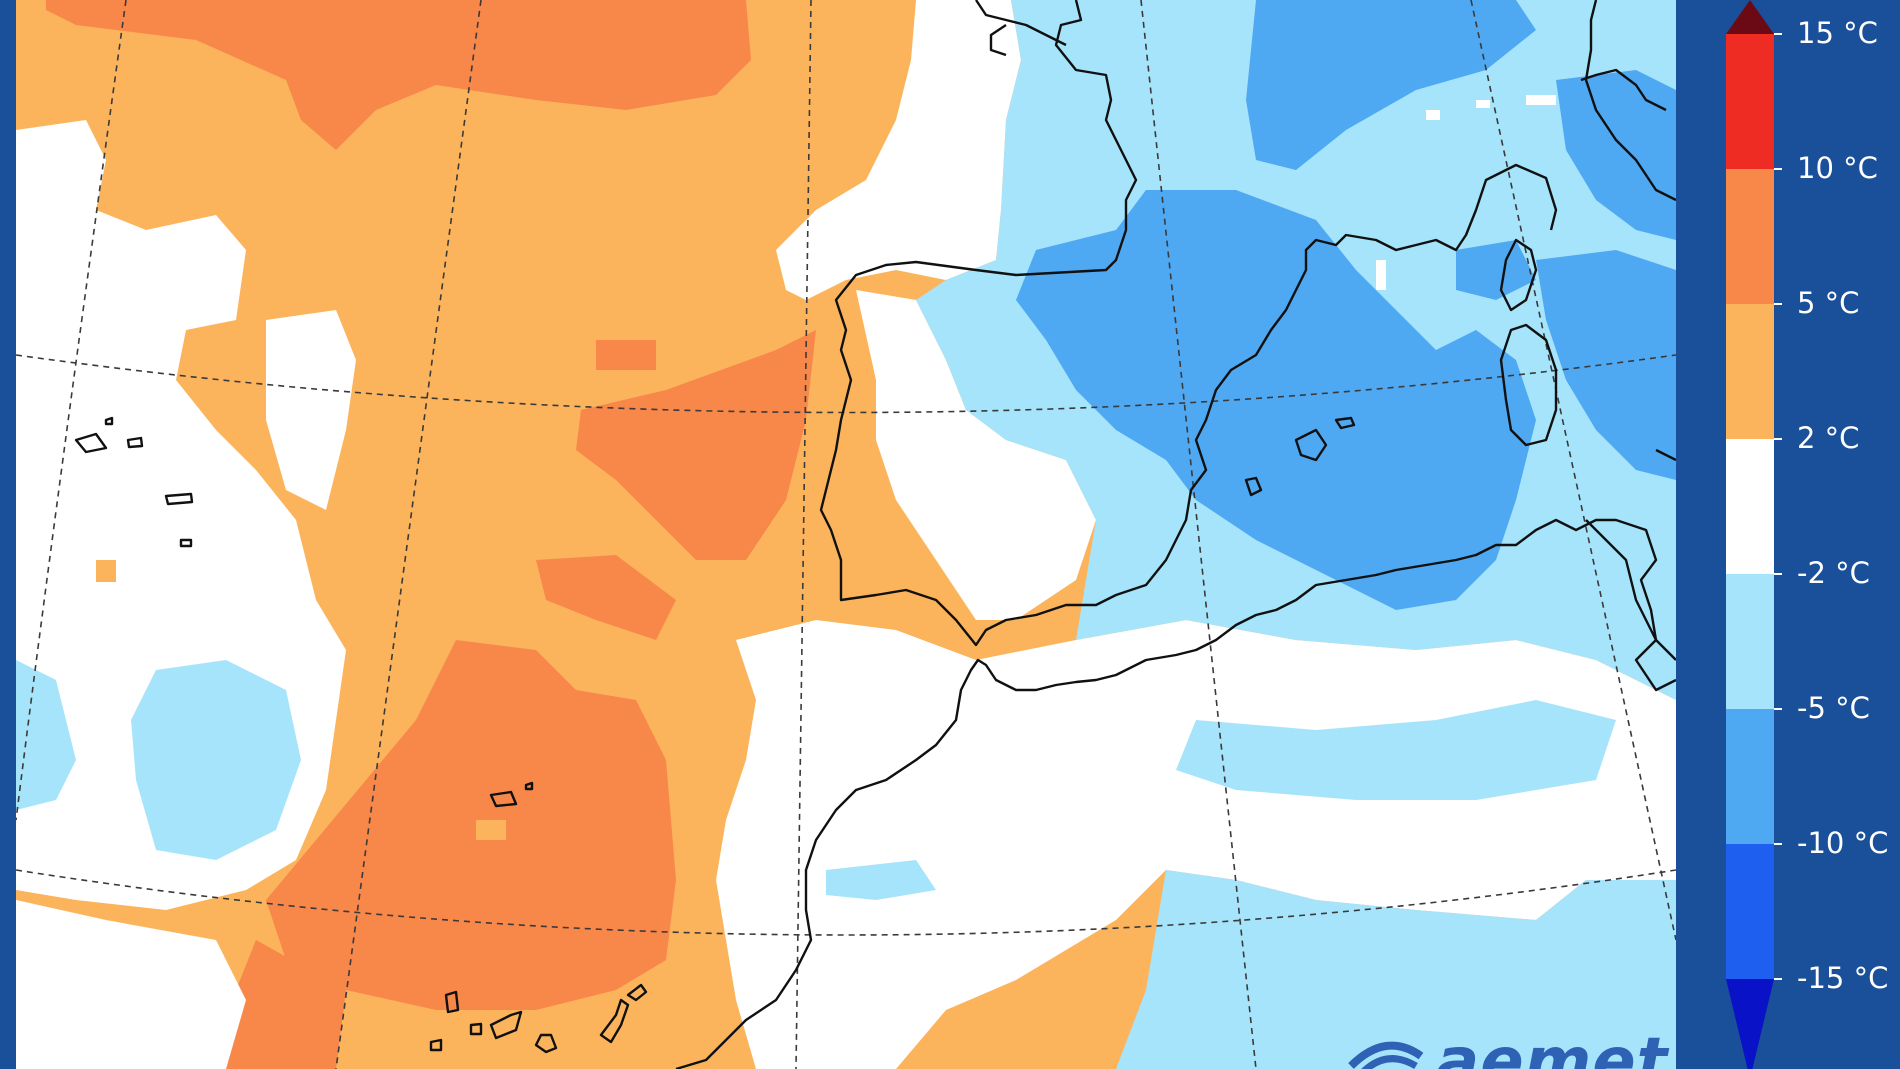 Image resolution: width=1900 pixels, height=1069 pixels. I want to click on latitude-line, so click(846, 384).